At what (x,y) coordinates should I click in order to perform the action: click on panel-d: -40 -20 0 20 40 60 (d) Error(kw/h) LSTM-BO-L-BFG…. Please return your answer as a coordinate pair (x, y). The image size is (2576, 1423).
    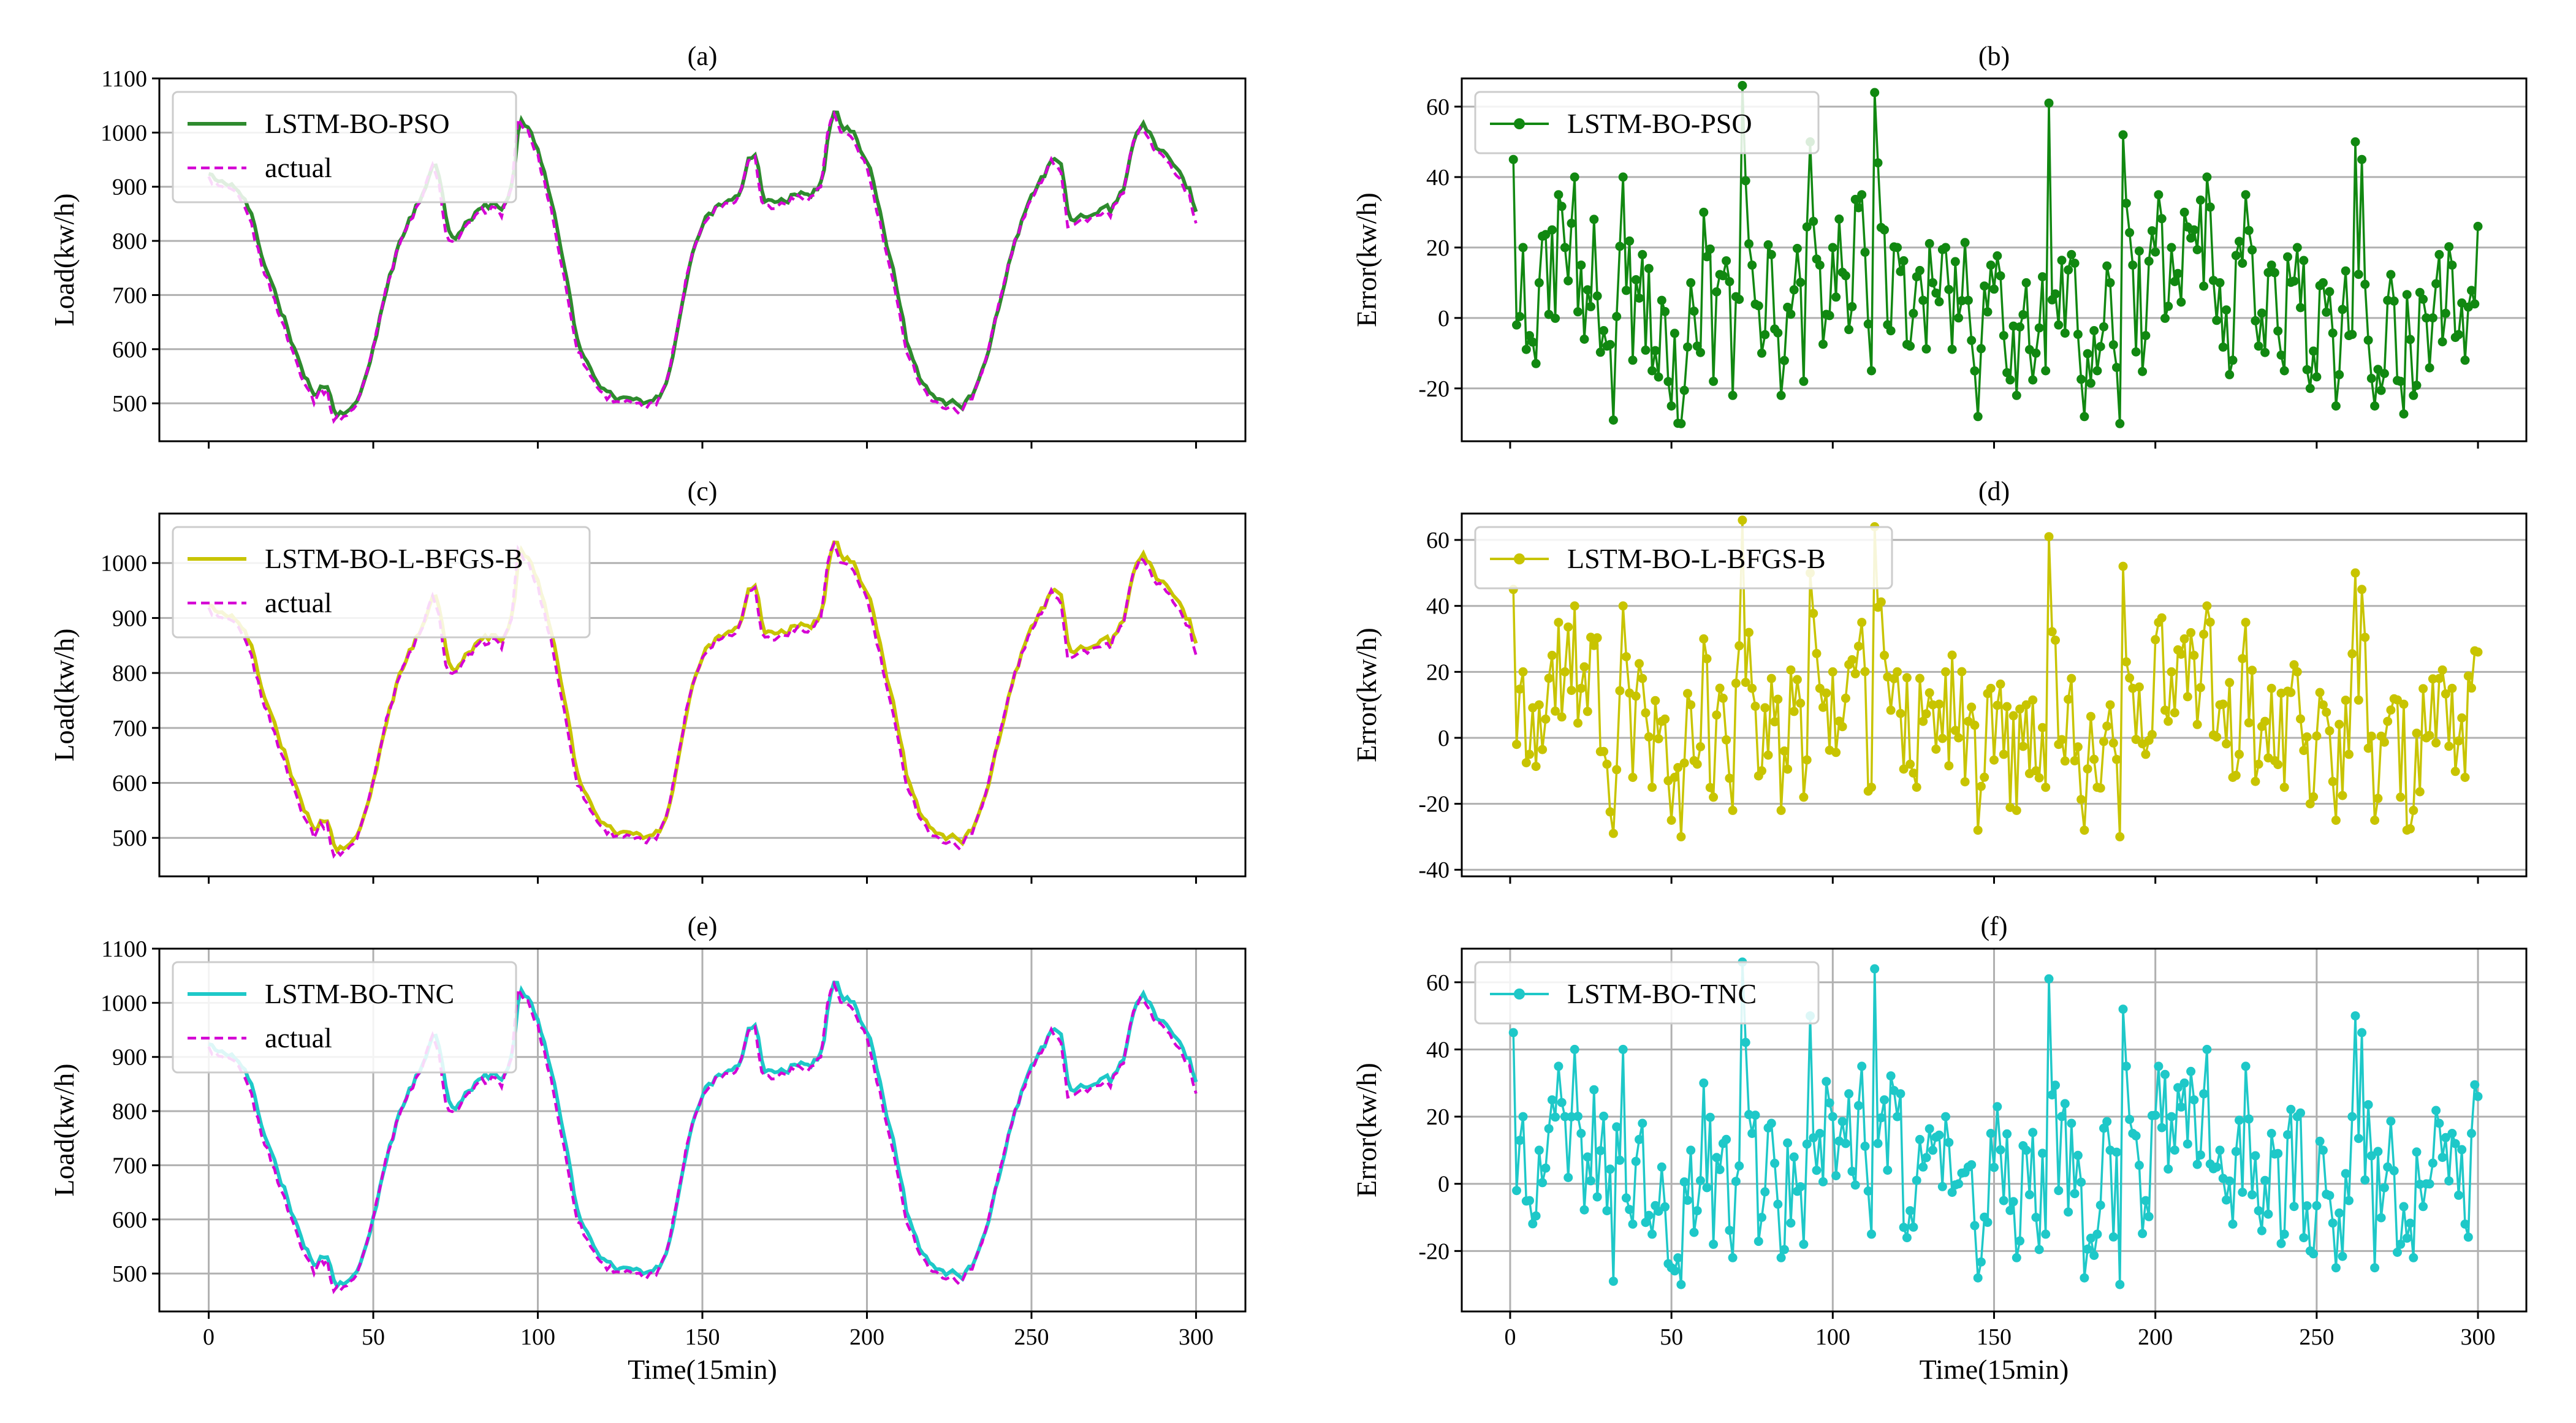
    Looking at the image, I should click on (1939, 680).